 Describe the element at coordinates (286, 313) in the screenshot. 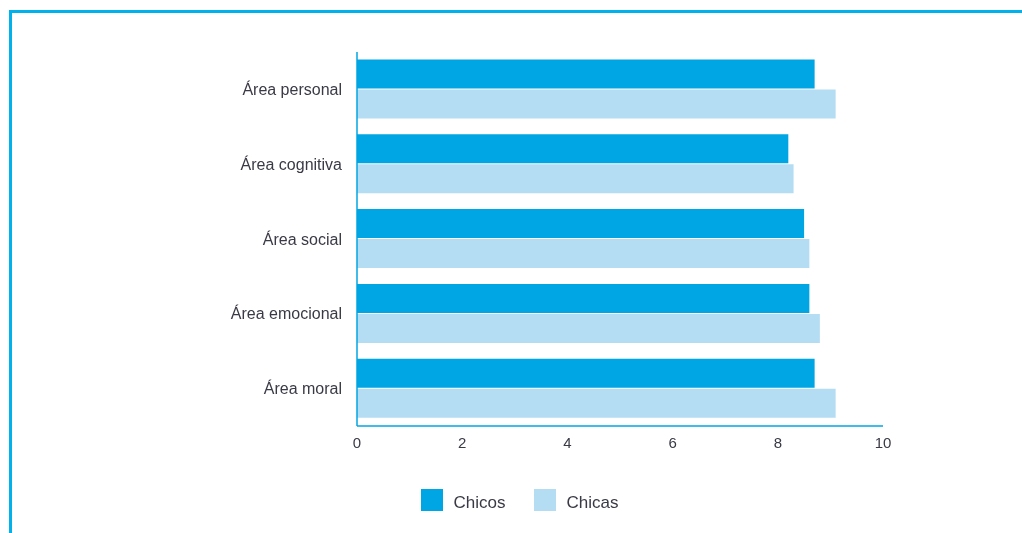

I see `y-tick-label: Área emocional` at that location.